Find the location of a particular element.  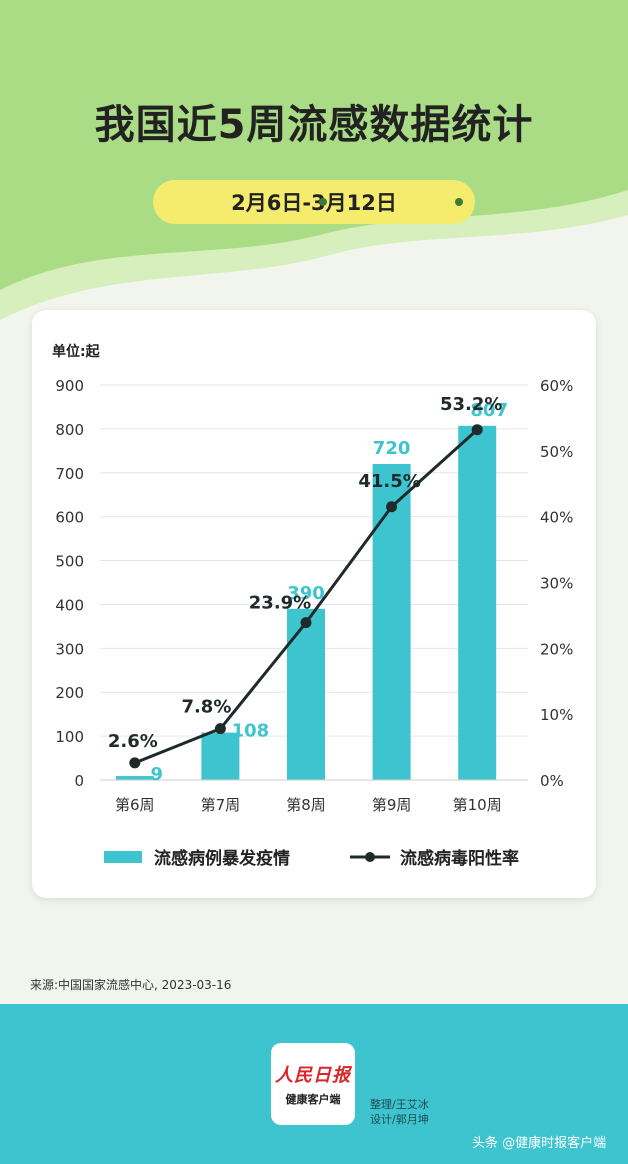

date-range-pill: 2月6日-3月12日 is located at coordinates (314, 202).